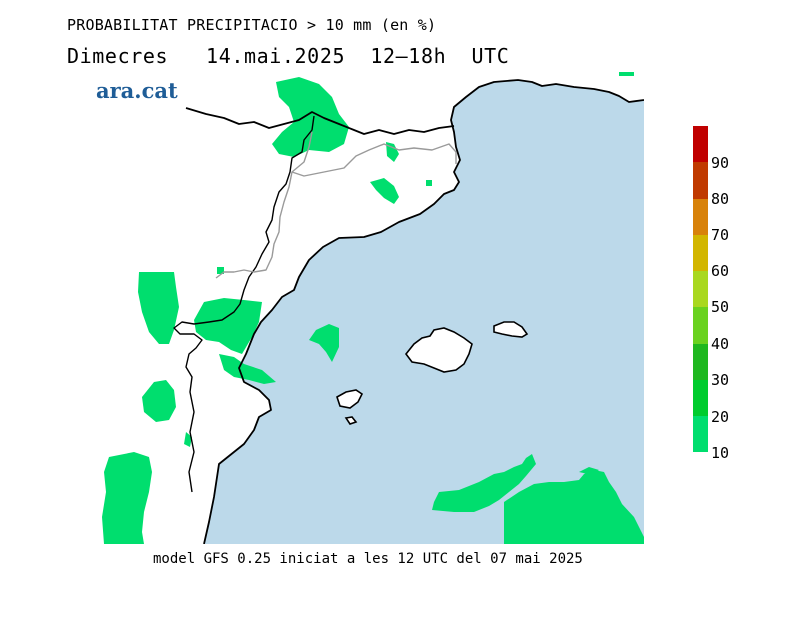 Image resolution: width=800 pixels, height=617 pixels. I want to click on legend-label: 10, so click(720, 453).